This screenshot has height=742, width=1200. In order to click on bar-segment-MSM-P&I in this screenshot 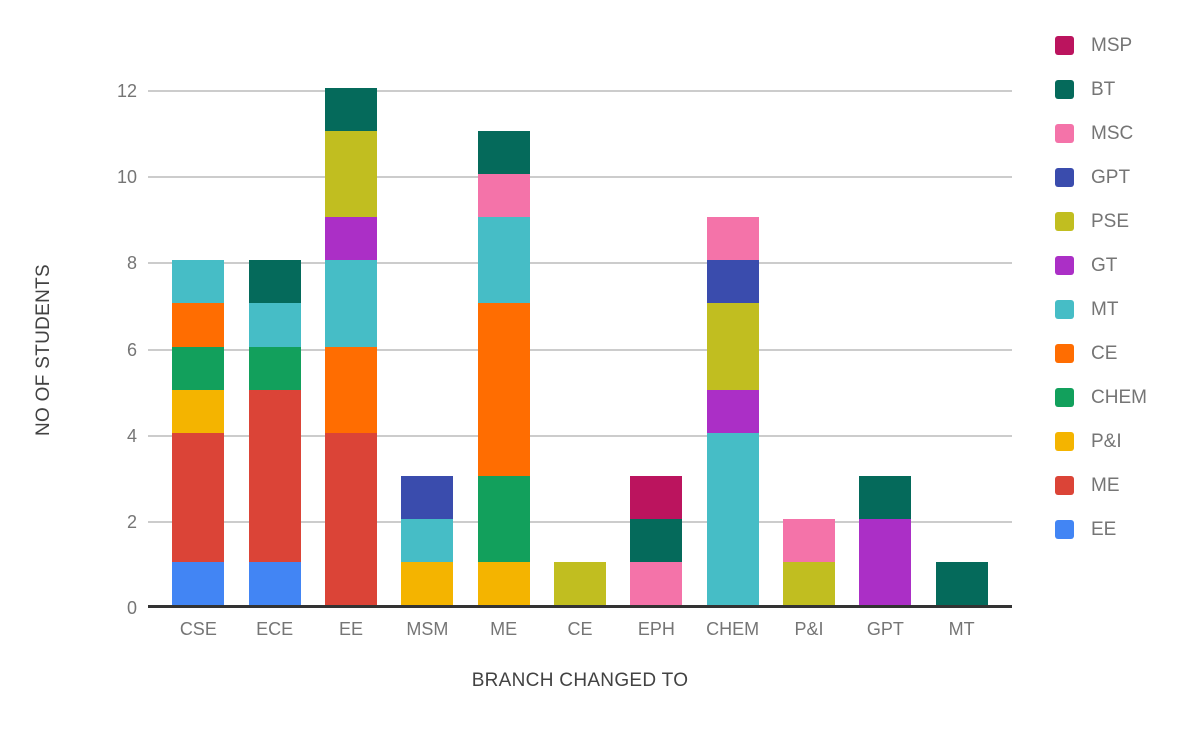, I will do `click(427, 583)`.